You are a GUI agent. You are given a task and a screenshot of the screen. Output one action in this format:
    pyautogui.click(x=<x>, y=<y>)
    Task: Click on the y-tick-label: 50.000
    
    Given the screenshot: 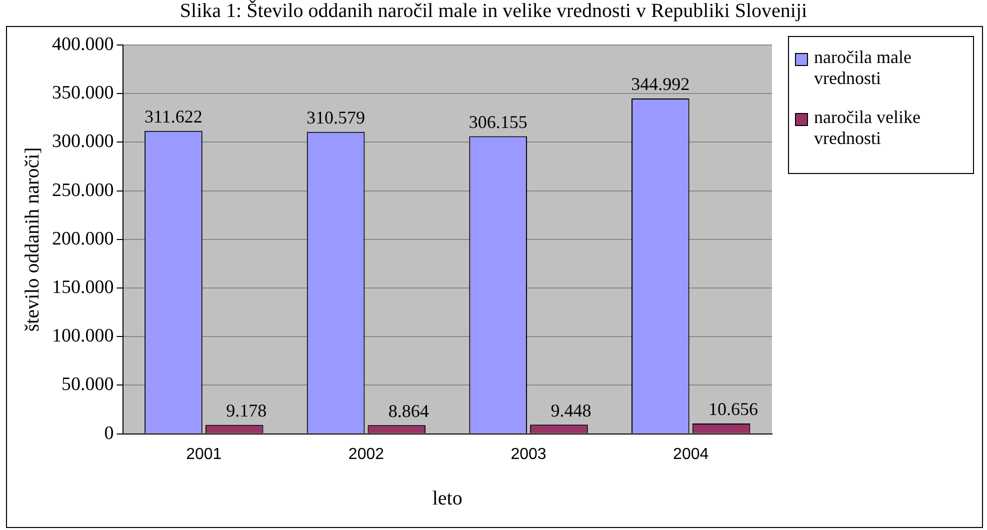 What is the action you would take?
    pyautogui.click(x=88, y=385)
    